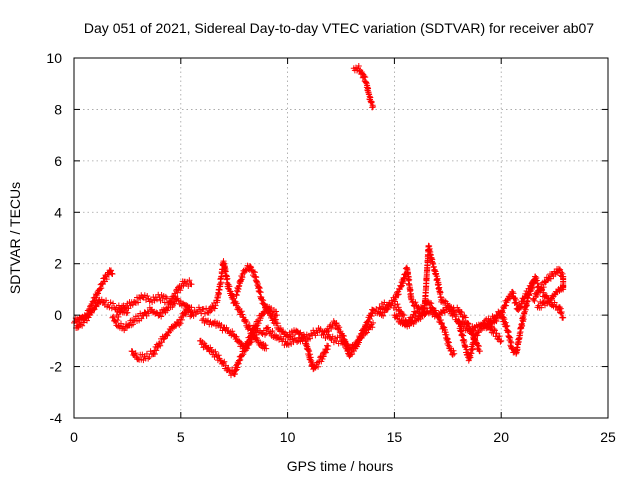 The image size is (640, 480). What do you see at coordinates (58, 109) in the screenshot?
I see `y-tick-label: 8` at bounding box center [58, 109].